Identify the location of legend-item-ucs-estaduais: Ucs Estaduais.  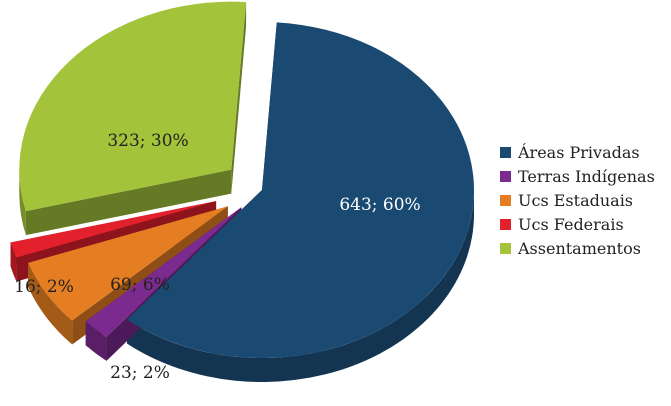
(577, 200).